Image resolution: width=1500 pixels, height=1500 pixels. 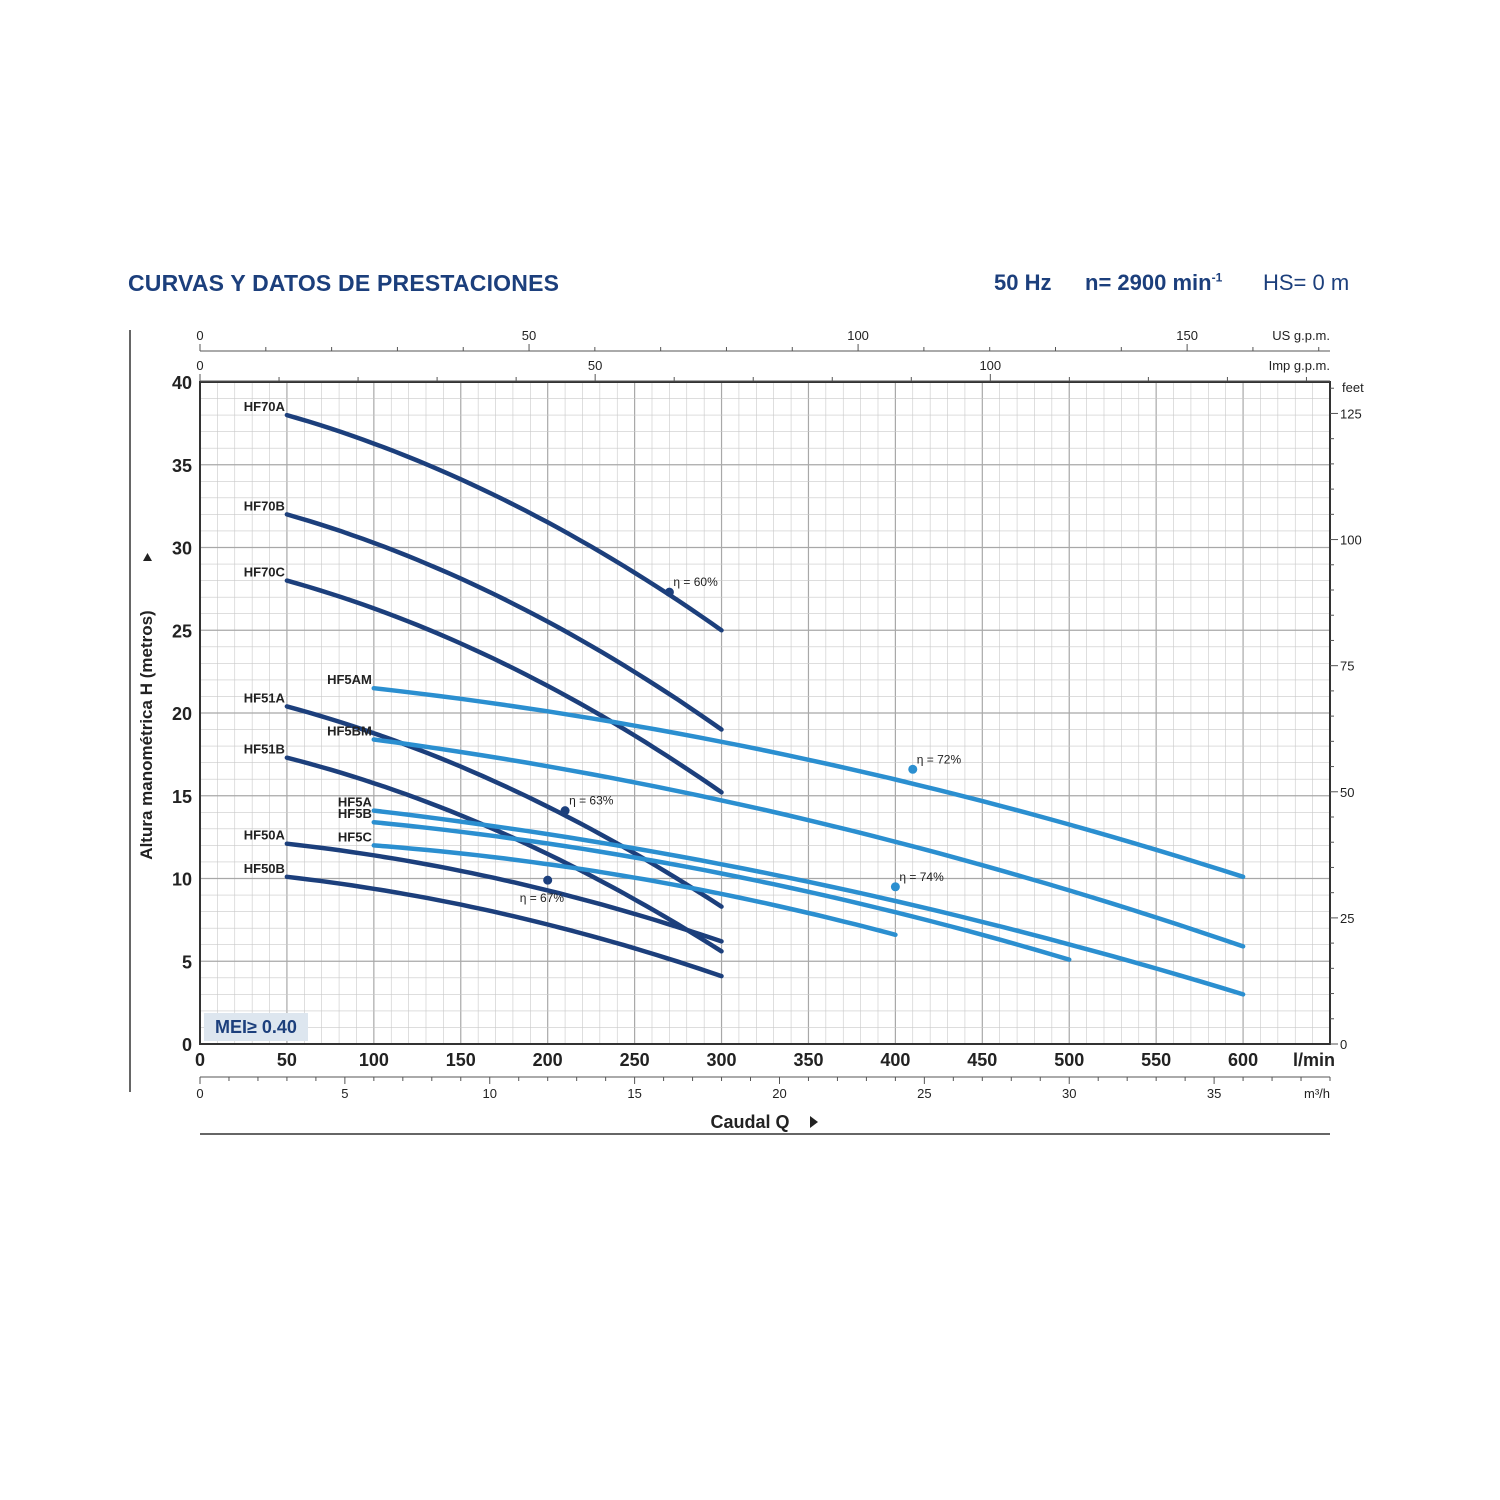 What do you see at coordinates (722, 1060) in the screenshot?
I see `x-tick-label: 300` at bounding box center [722, 1060].